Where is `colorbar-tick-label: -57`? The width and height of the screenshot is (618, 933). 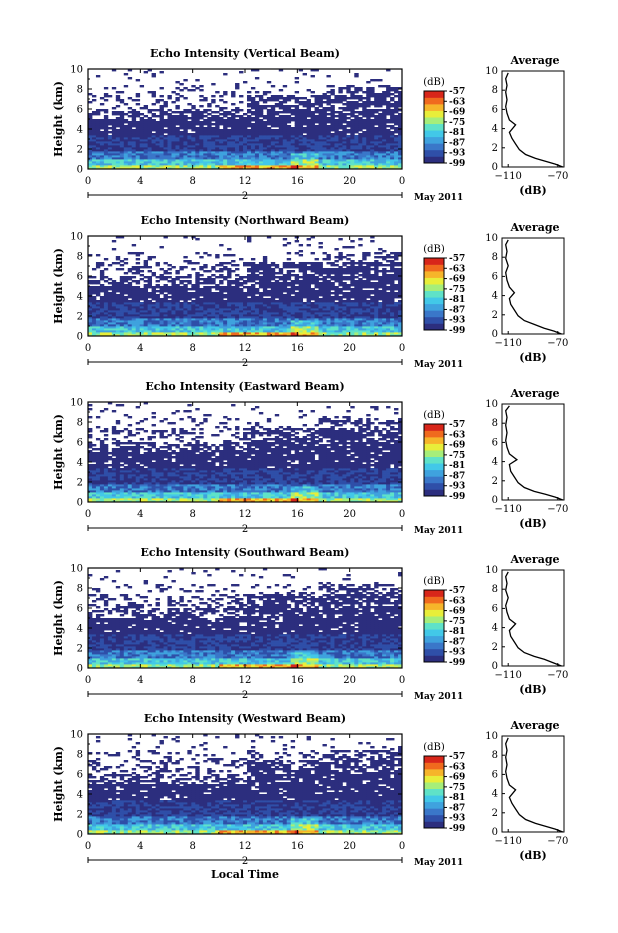 colorbar-tick-label: -57 is located at coordinates (457, 92).